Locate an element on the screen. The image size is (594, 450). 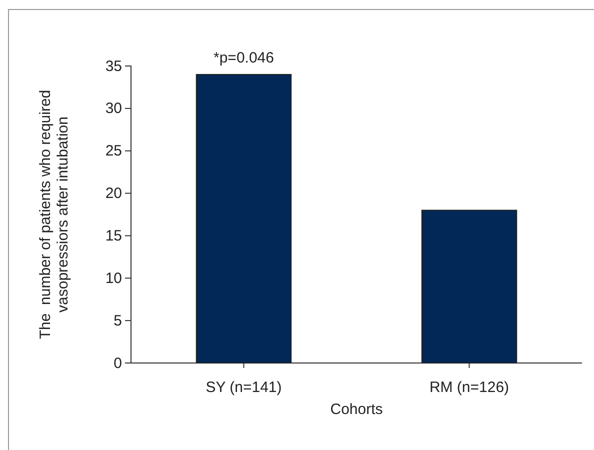
y-axis-title: The number of patients who required vasopressiors after intubation is located at coordinates (54, 215).